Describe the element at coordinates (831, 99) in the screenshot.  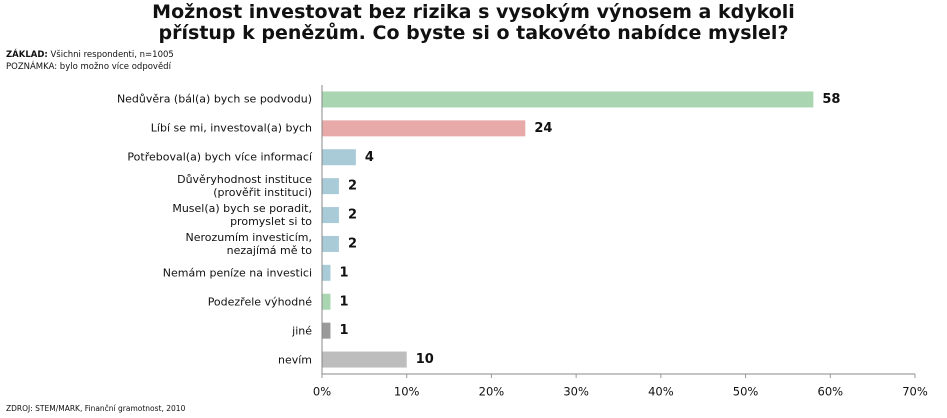
I see `value-label: 58` at that location.